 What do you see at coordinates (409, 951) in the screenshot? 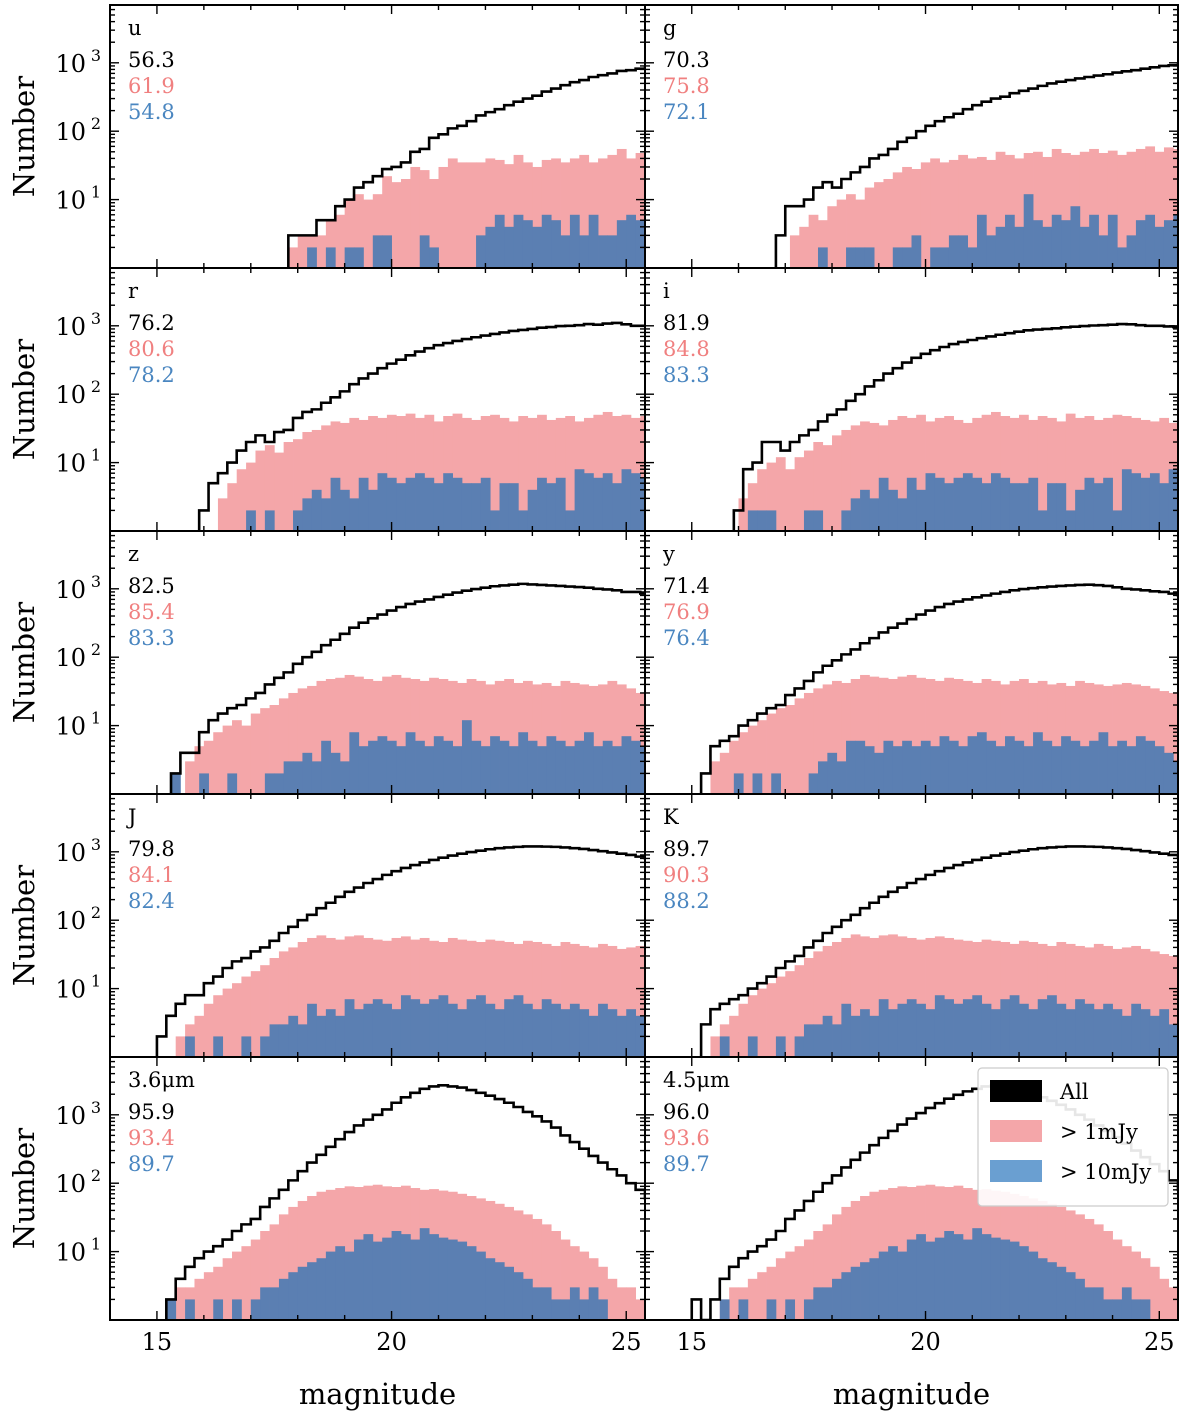
I see `plot-area` at bounding box center [409, 951].